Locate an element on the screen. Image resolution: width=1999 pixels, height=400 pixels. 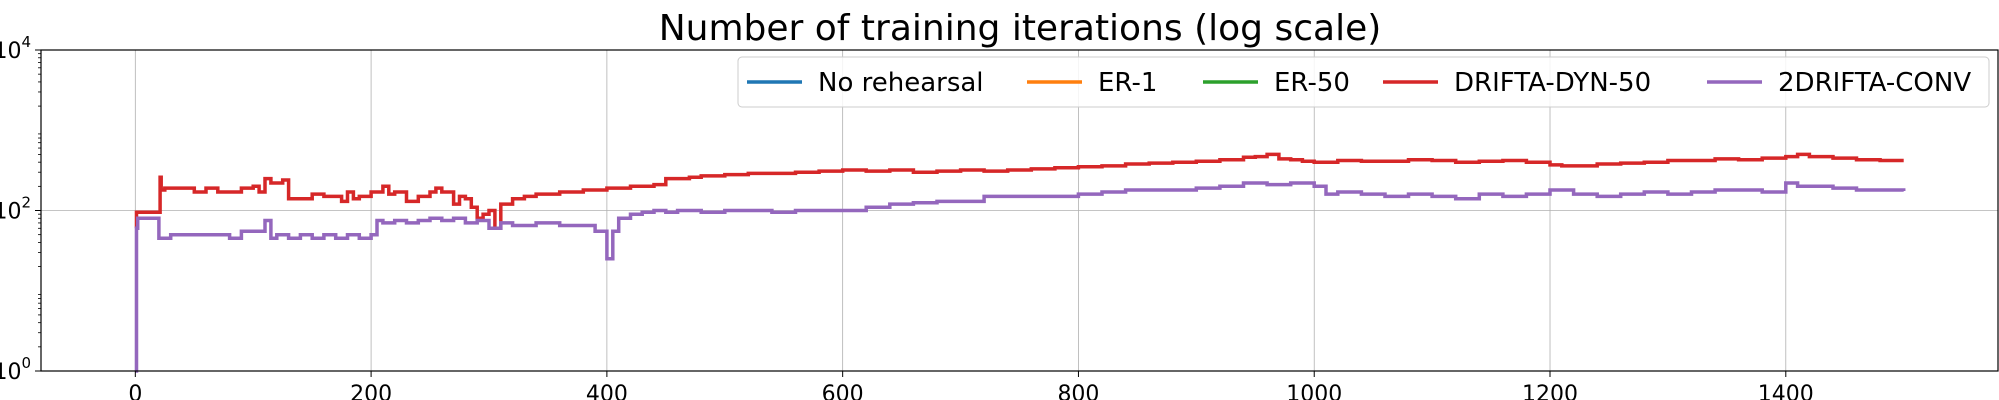
x-tick-label: 1200 is located at coordinates (1550, 391).